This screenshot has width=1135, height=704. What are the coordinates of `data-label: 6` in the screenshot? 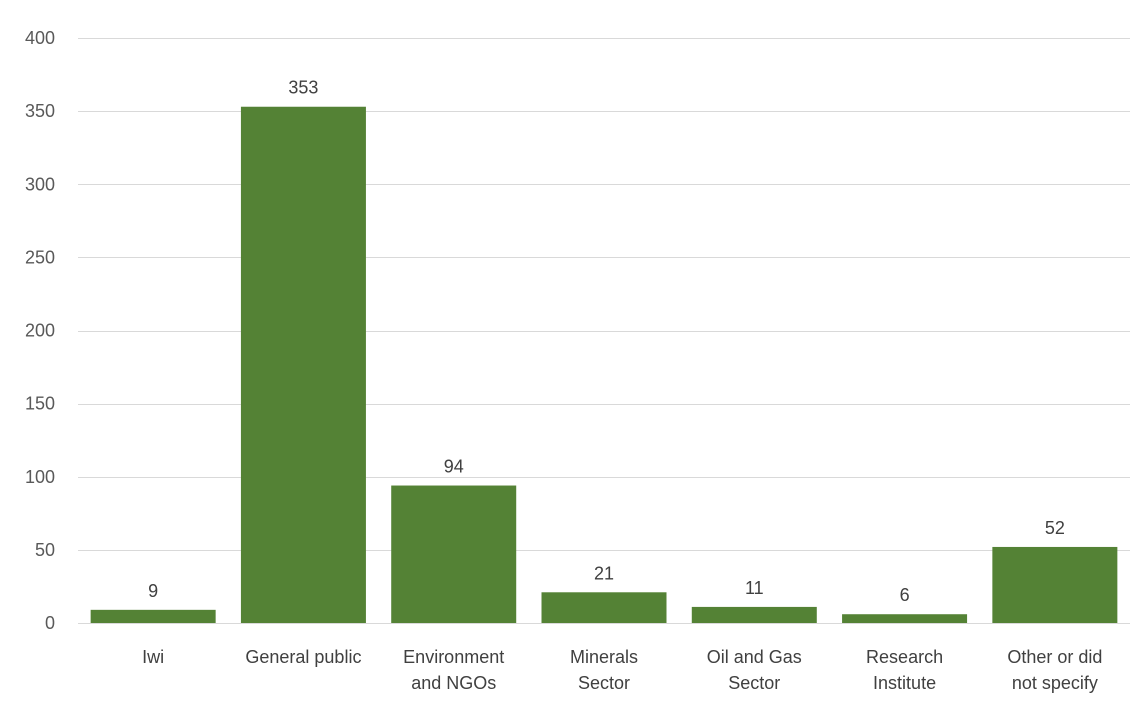 It's located at (905, 595).